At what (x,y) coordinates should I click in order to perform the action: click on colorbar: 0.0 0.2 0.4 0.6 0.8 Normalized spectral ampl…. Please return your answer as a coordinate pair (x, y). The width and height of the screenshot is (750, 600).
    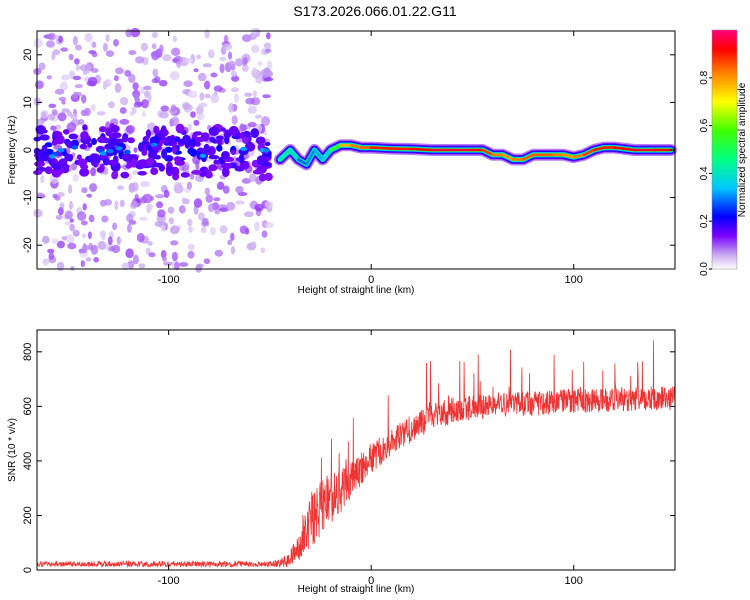
    Looking at the image, I should click on (723, 152).